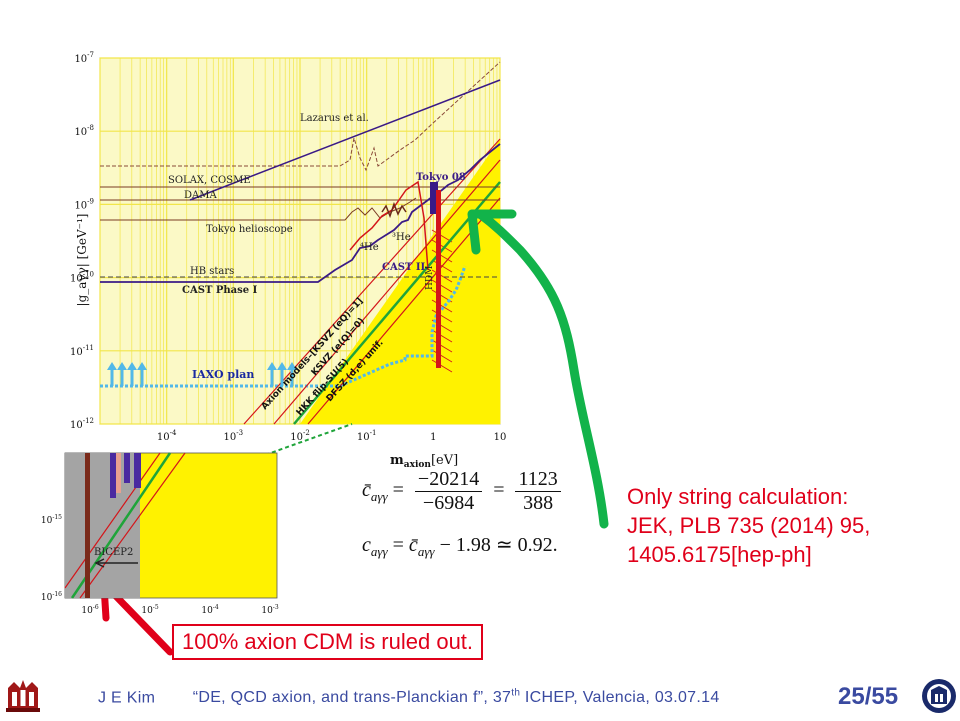 This screenshot has width=960, height=721. Describe the element at coordinates (868, 696) in the screenshot. I see `page-number: 25/55` at that location.